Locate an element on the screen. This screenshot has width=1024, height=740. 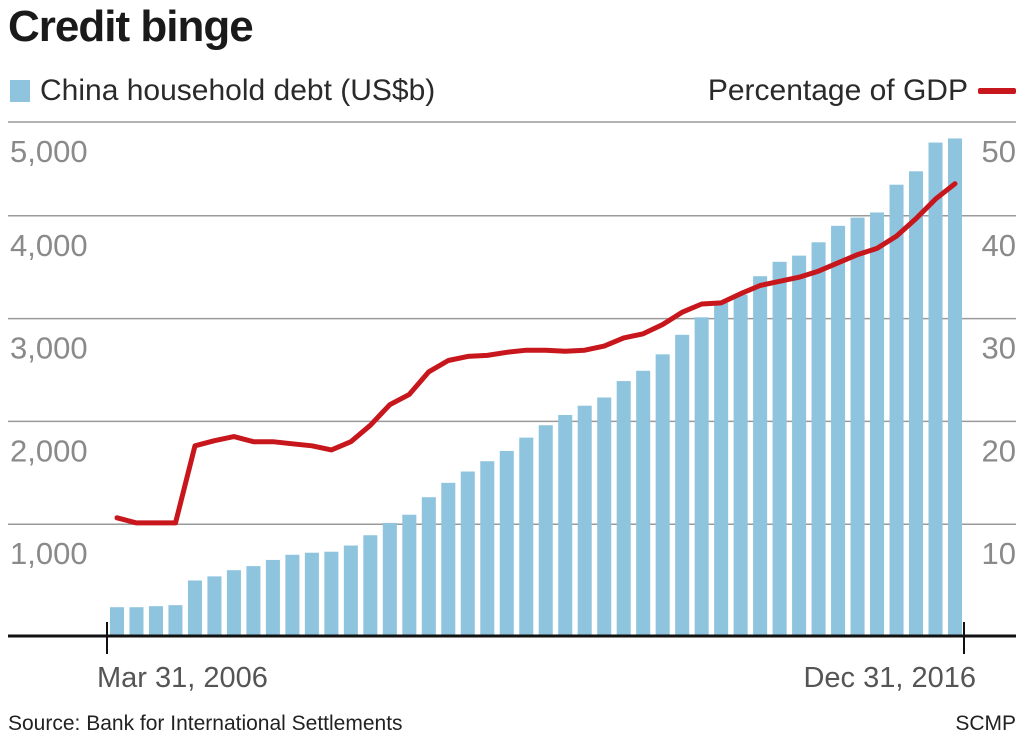
left-axis-tick-label: 2,000 is located at coordinates (49, 450).